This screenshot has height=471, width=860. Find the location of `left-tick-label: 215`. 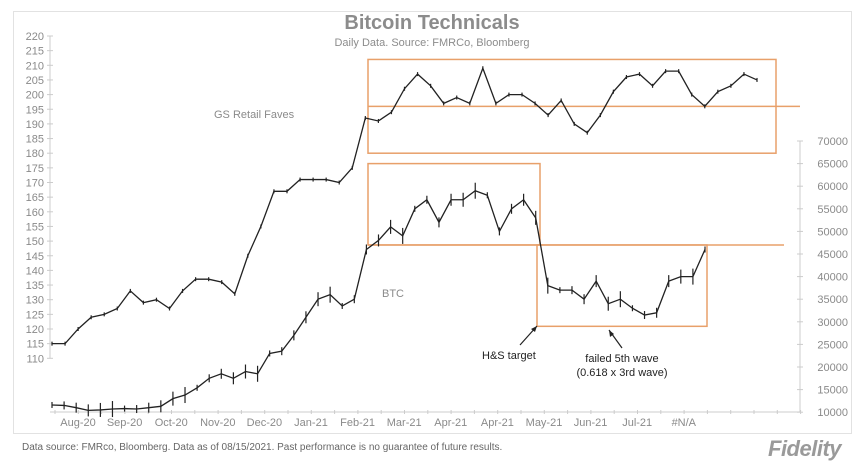

left-tick-label: 215 is located at coordinates (35, 52).